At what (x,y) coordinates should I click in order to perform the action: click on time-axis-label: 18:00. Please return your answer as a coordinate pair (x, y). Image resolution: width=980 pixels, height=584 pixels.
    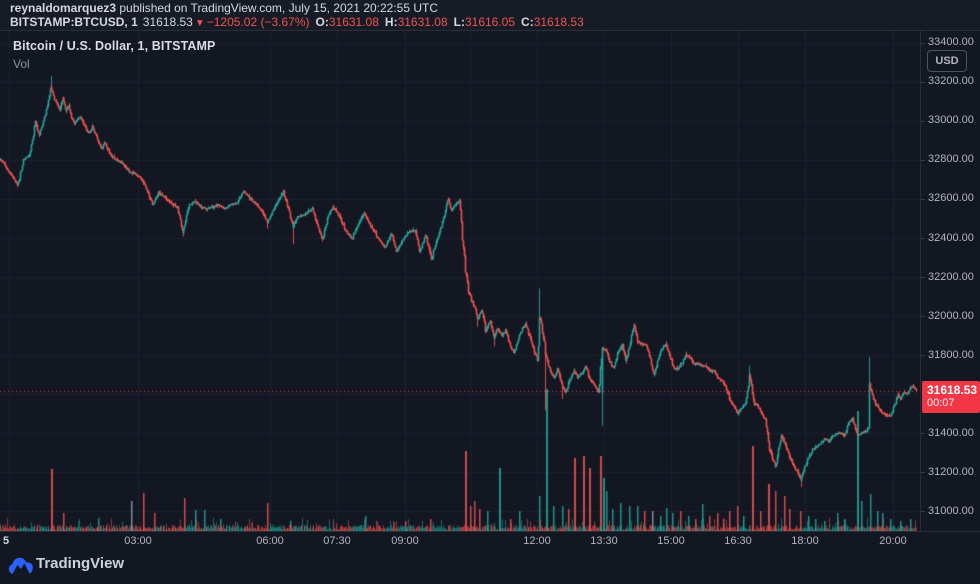
    Looking at the image, I should click on (805, 541).